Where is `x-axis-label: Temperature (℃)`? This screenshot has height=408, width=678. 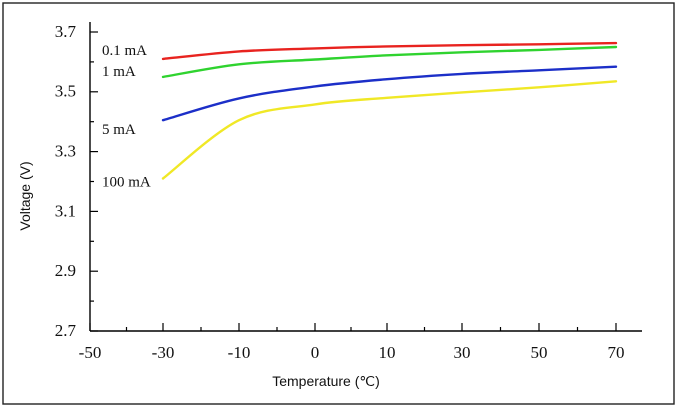
x-axis-label: Temperature (℃) is located at coordinates (326, 381).